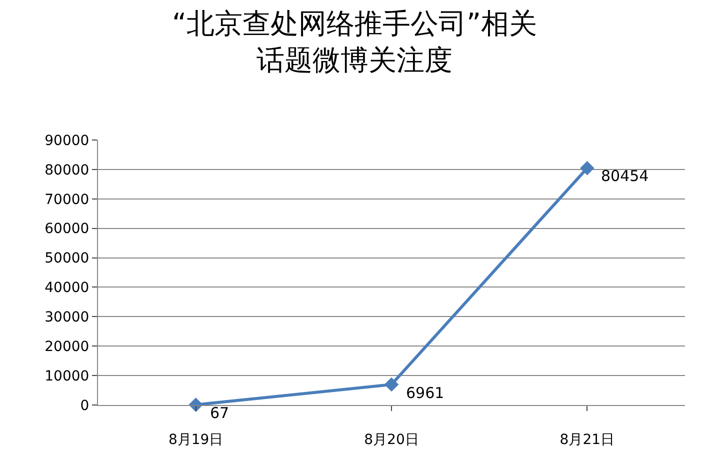  What do you see at coordinates (220, 413) in the screenshot?
I see `data-label: 67` at bounding box center [220, 413].